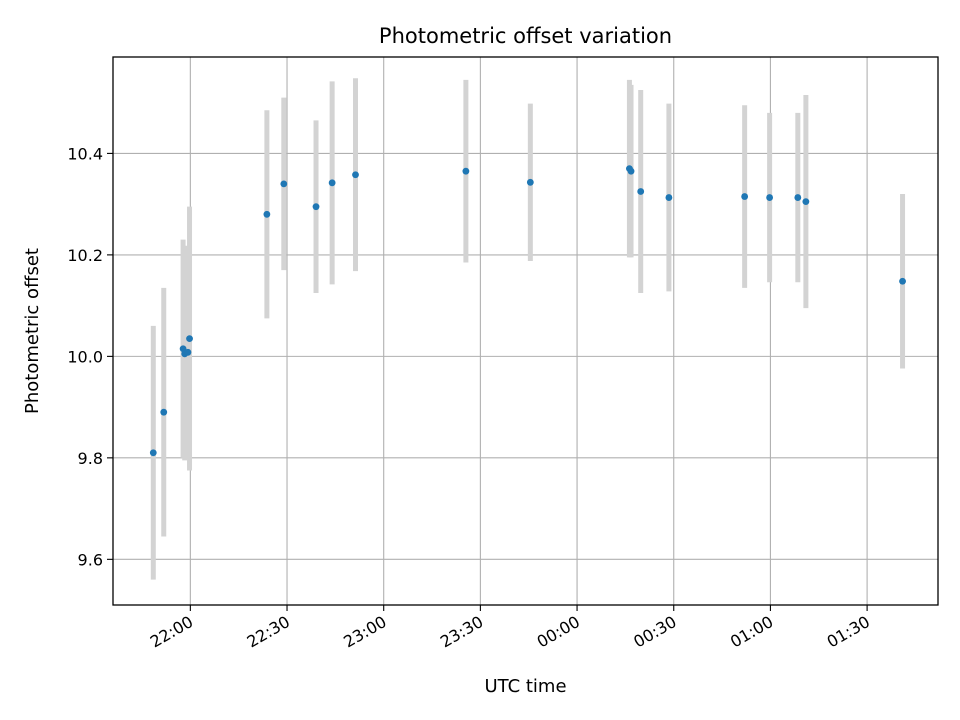  What do you see at coordinates (90, 458) in the screenshot?
I see `y-tick-label: 9.8` at bounding box center [90, 458].